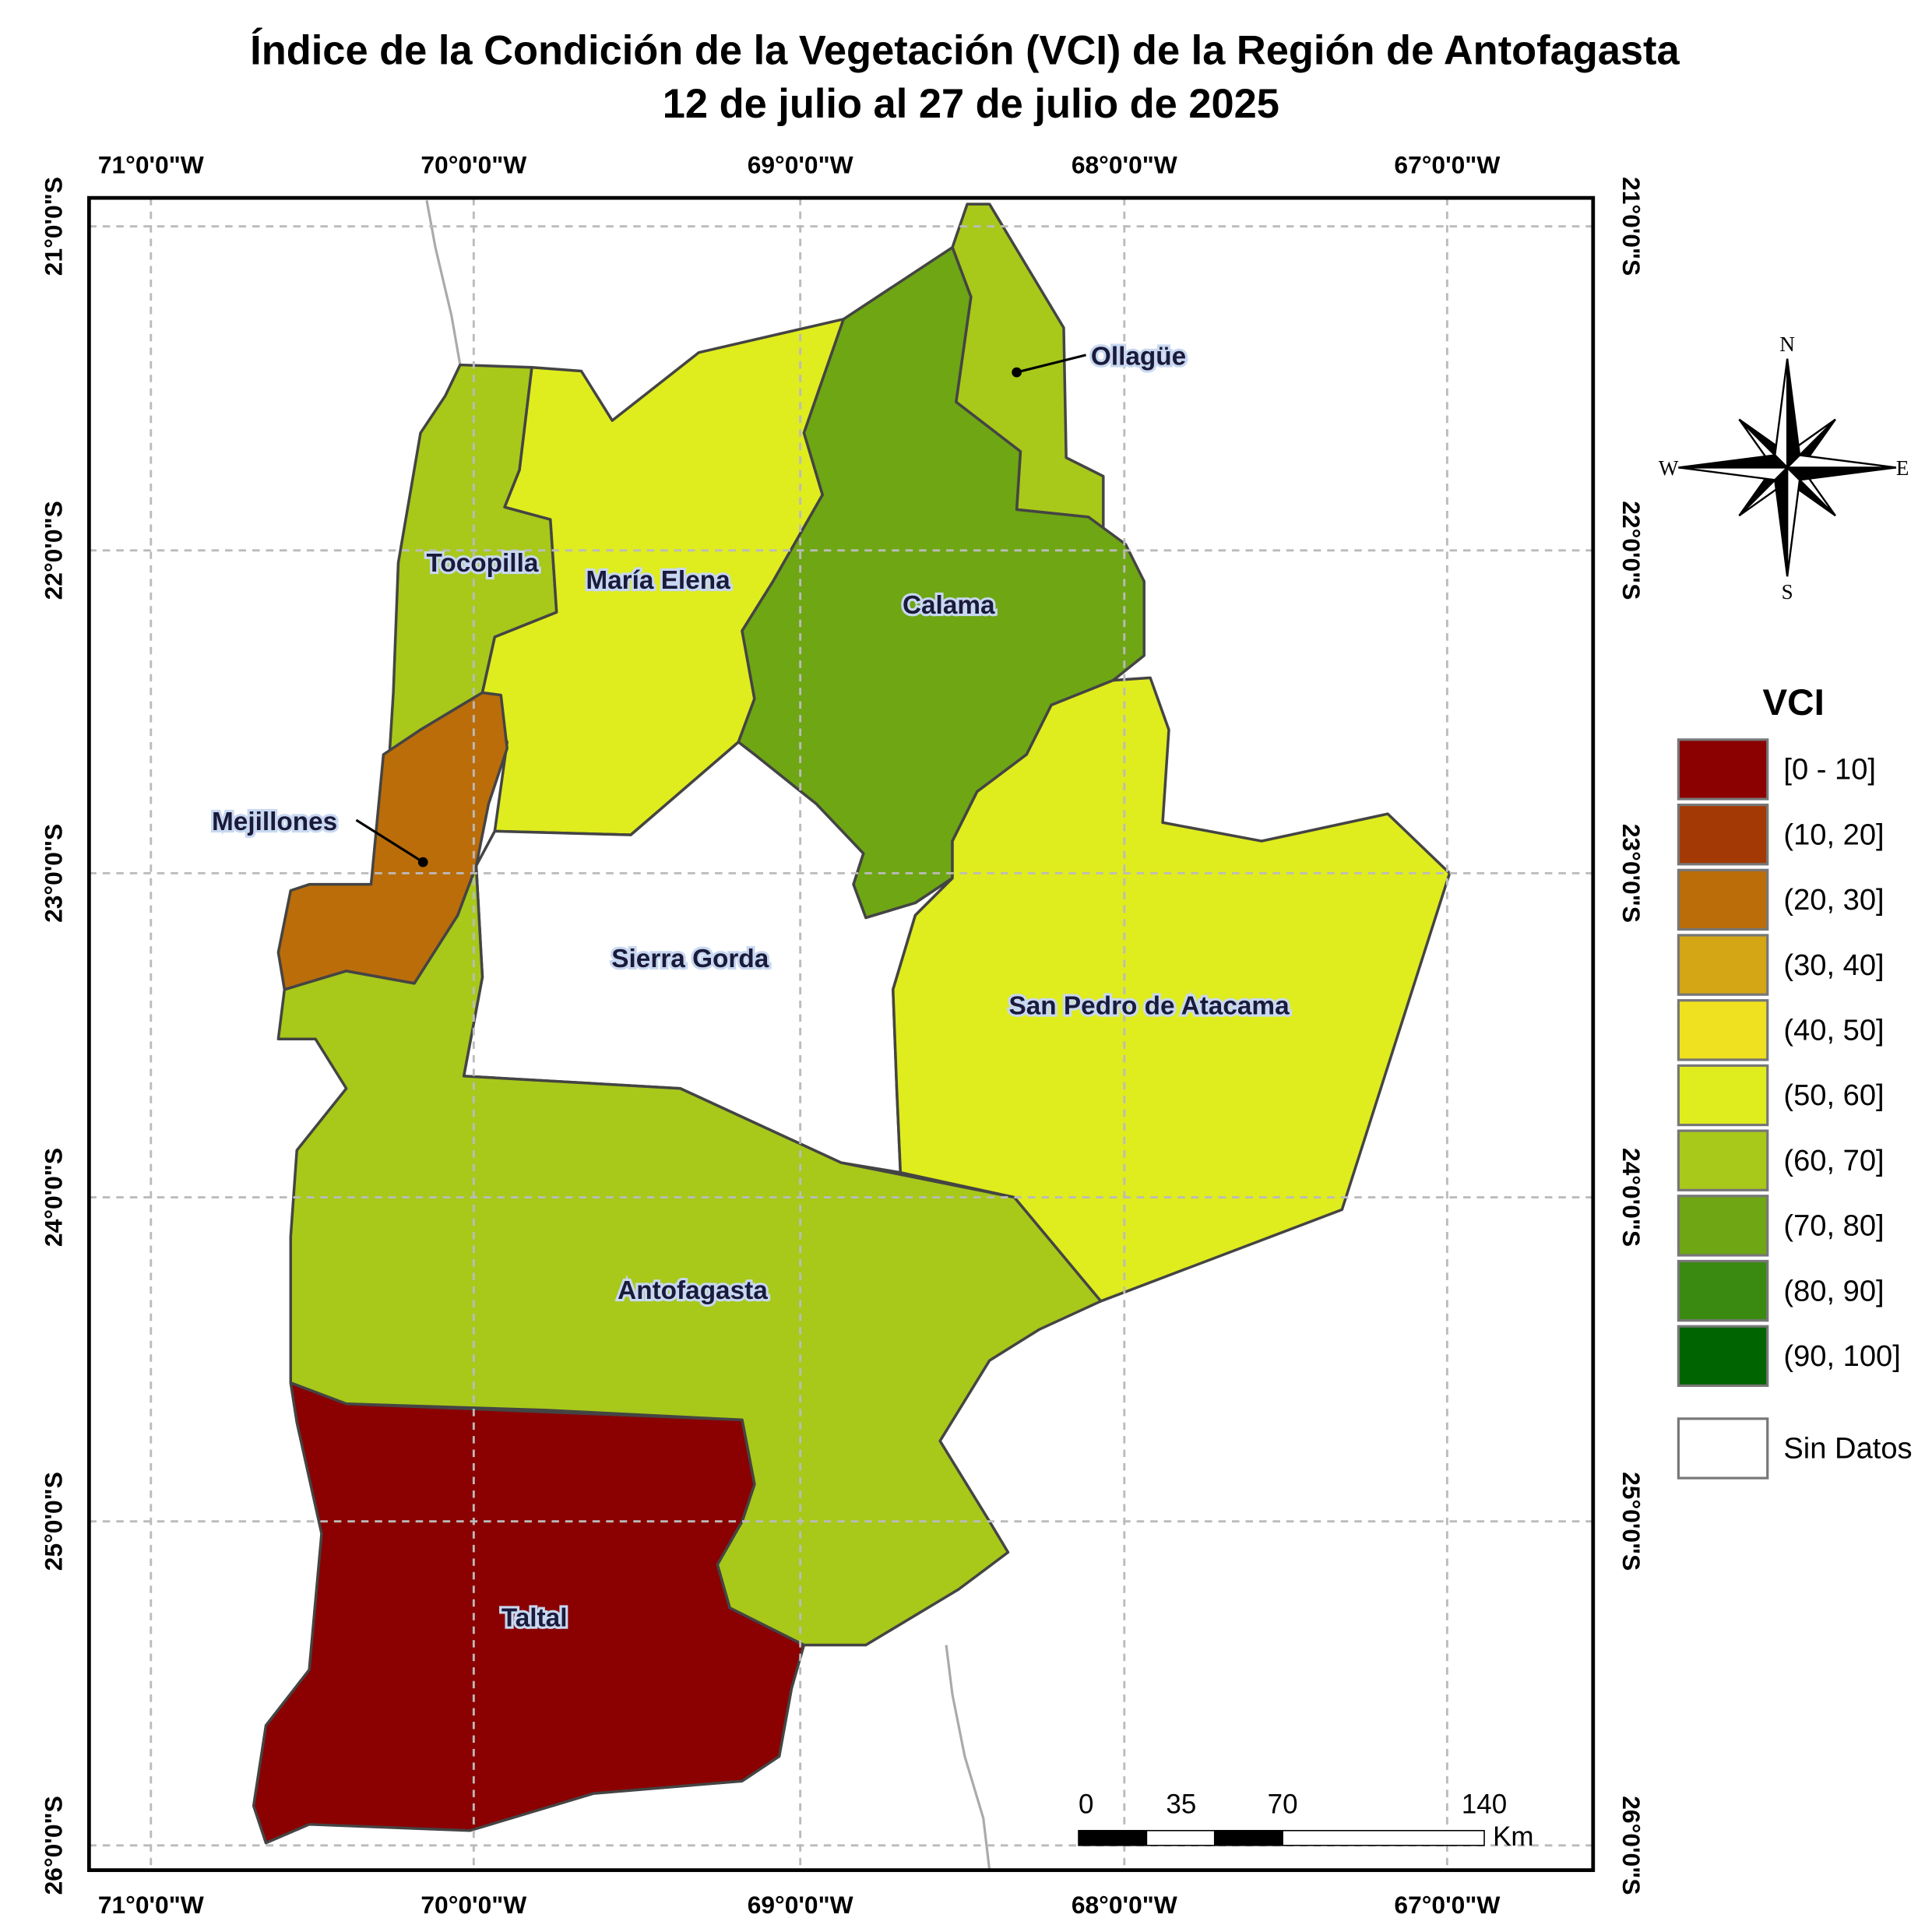  I want to click on subtitle: 12 de julio al 27 de julio de 2025, so click(971, 104).